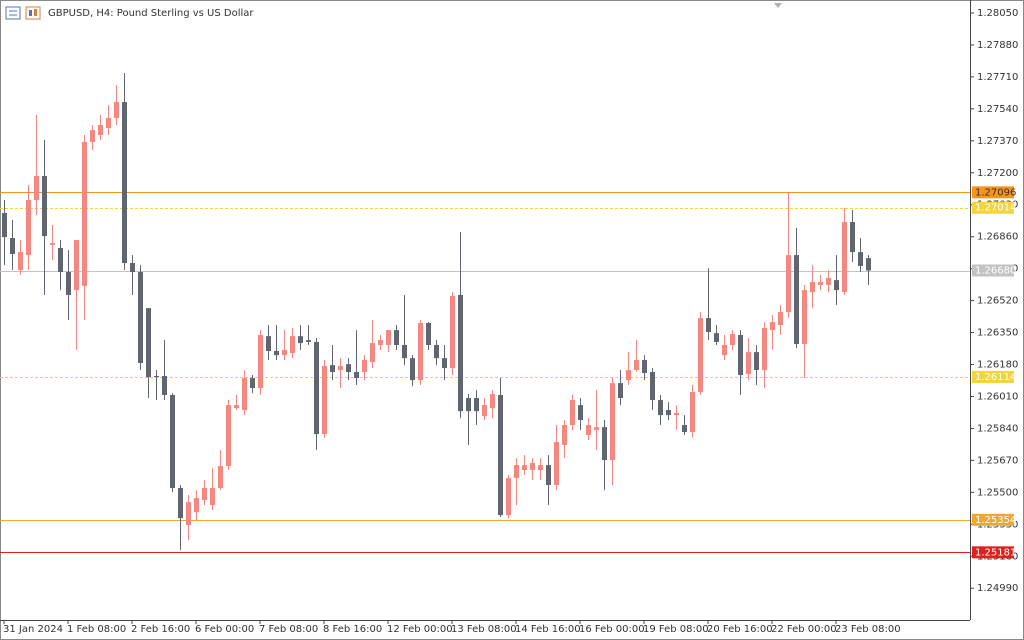 The image size is (1024, 640). What do you see at coordinates (740, 629) in the screenshot?
I see `x-tick-label: 20 Feb 16:00` at bounding box center [740, 629].